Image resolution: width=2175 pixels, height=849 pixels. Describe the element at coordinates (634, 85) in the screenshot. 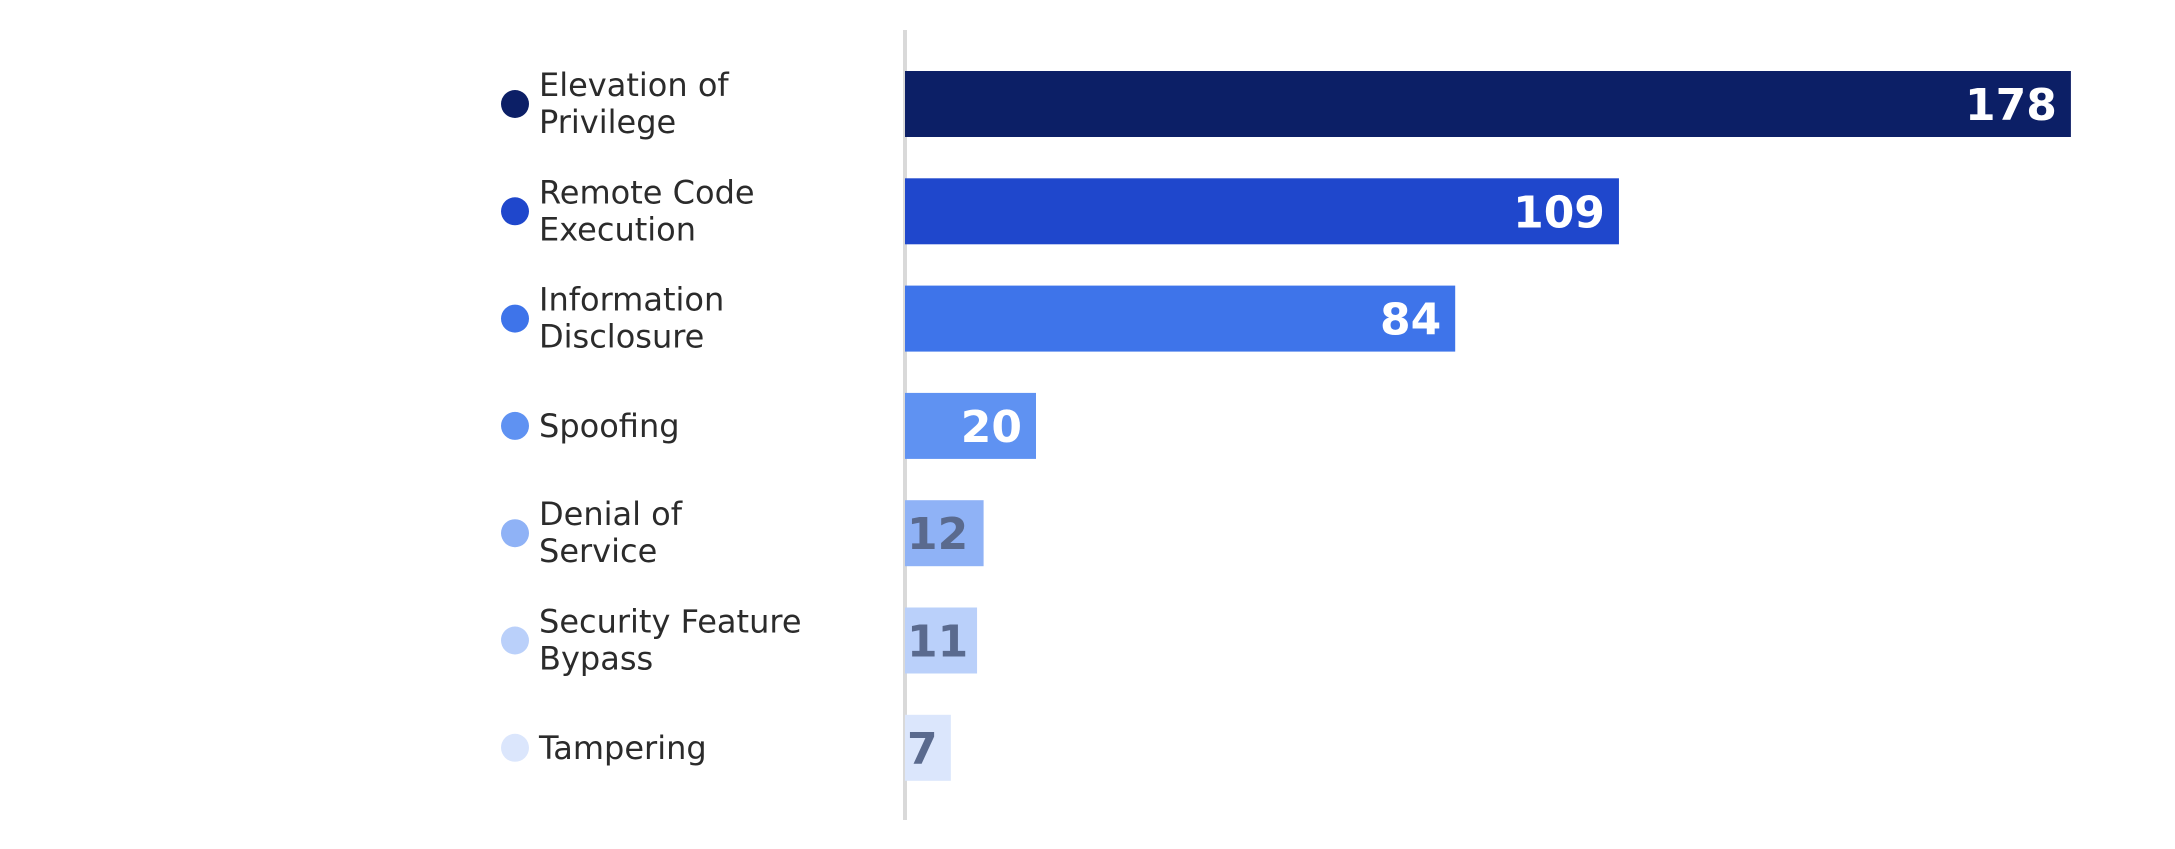

I see `category-label-line: Elevation of` at that location.